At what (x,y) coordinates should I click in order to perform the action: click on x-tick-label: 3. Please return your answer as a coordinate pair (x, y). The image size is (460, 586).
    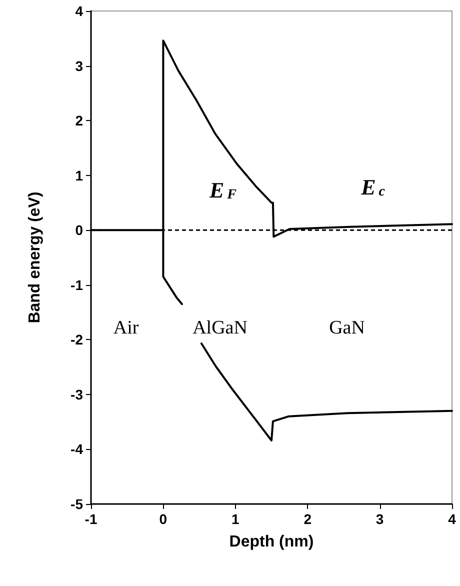
    Looking at the image, I should click on (380, 519).